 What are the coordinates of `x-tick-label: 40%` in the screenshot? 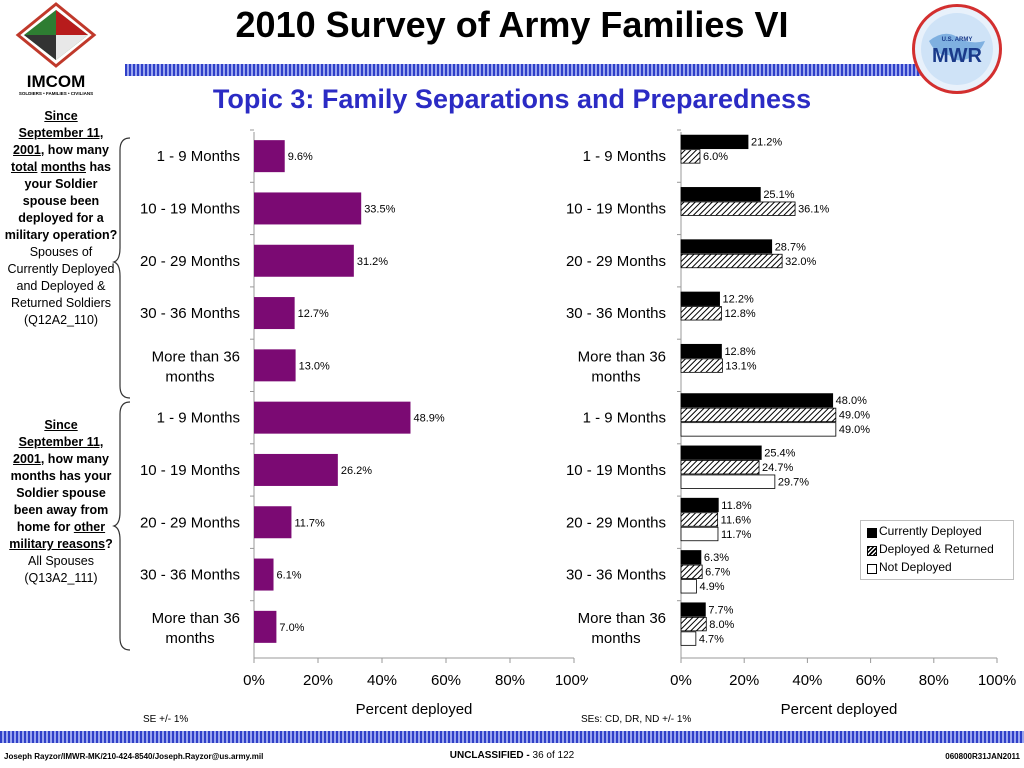 It's located at (382, 680).